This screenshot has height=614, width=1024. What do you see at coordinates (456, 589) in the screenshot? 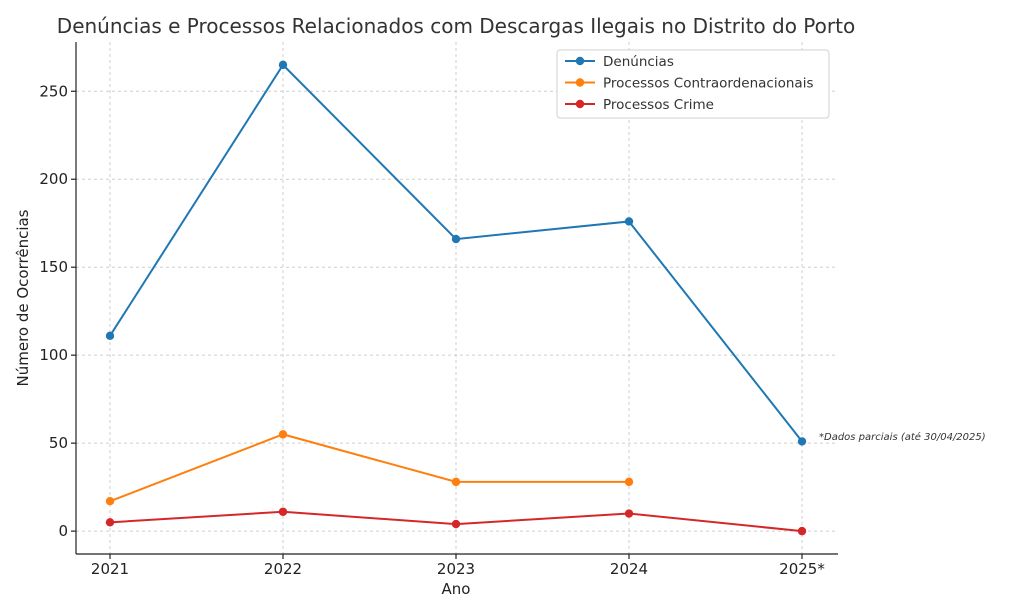
I see `x-axis-title: Ano` at bounding box center [456, 589].